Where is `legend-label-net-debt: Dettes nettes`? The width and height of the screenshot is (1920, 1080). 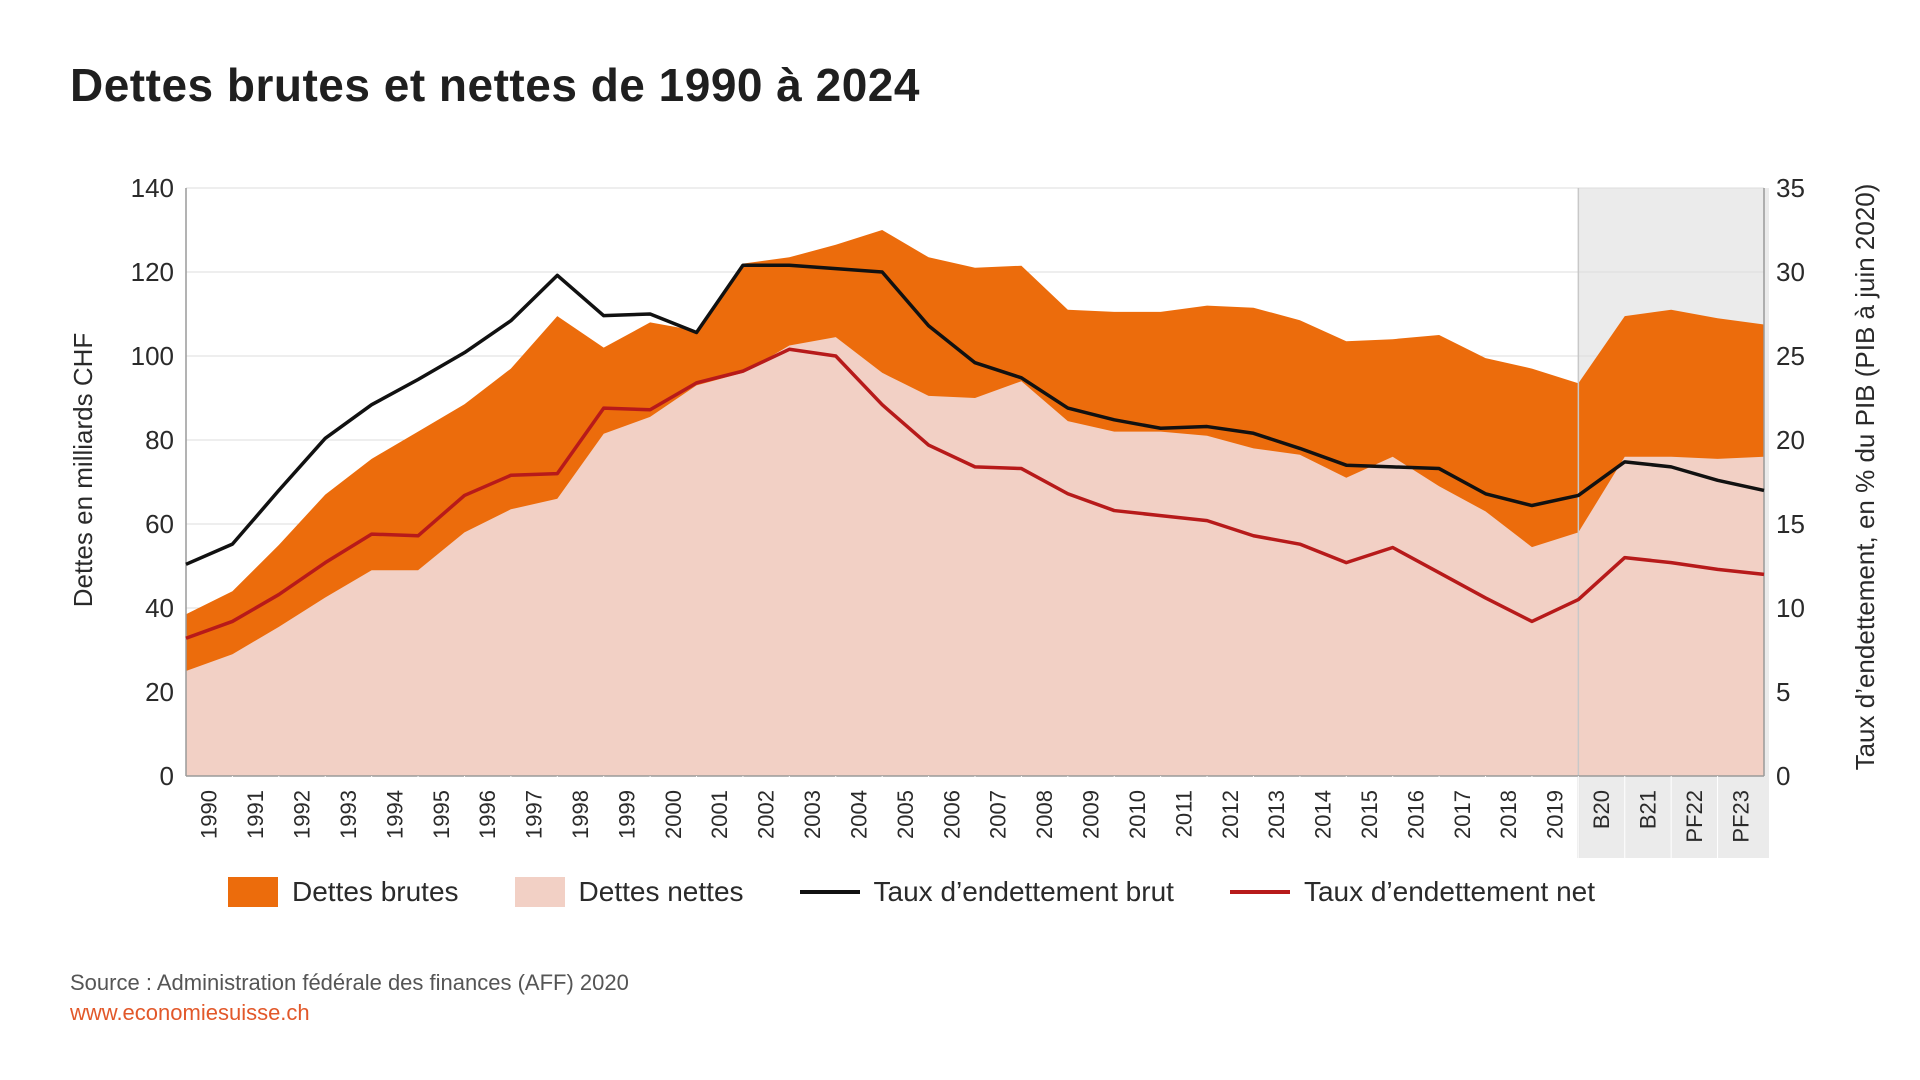 legend-label-net-debt: Dettes nettes is located at coordinates (661, 891).